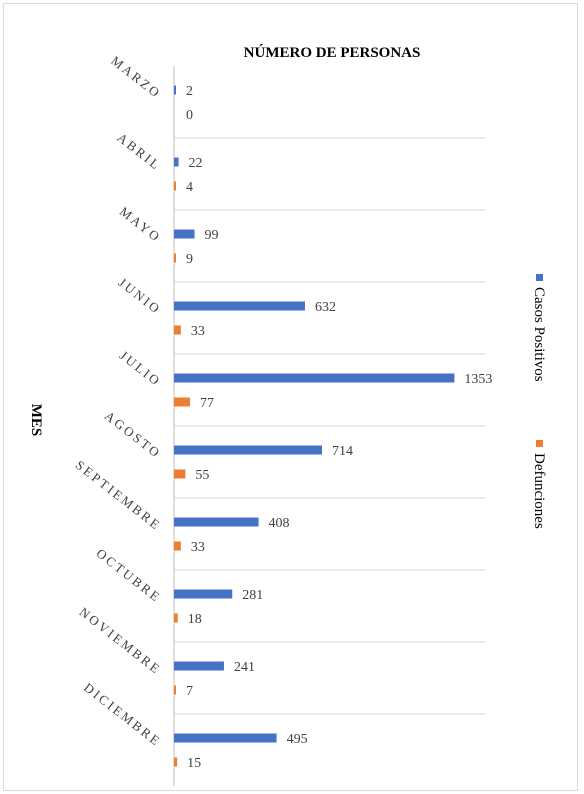 The width and height of the screenshot is (584, 794). What do you see at coordinates (136, 77) in the screenshot?
I see `category-label-marzo: MARZO` at bounding box center [136, 77].